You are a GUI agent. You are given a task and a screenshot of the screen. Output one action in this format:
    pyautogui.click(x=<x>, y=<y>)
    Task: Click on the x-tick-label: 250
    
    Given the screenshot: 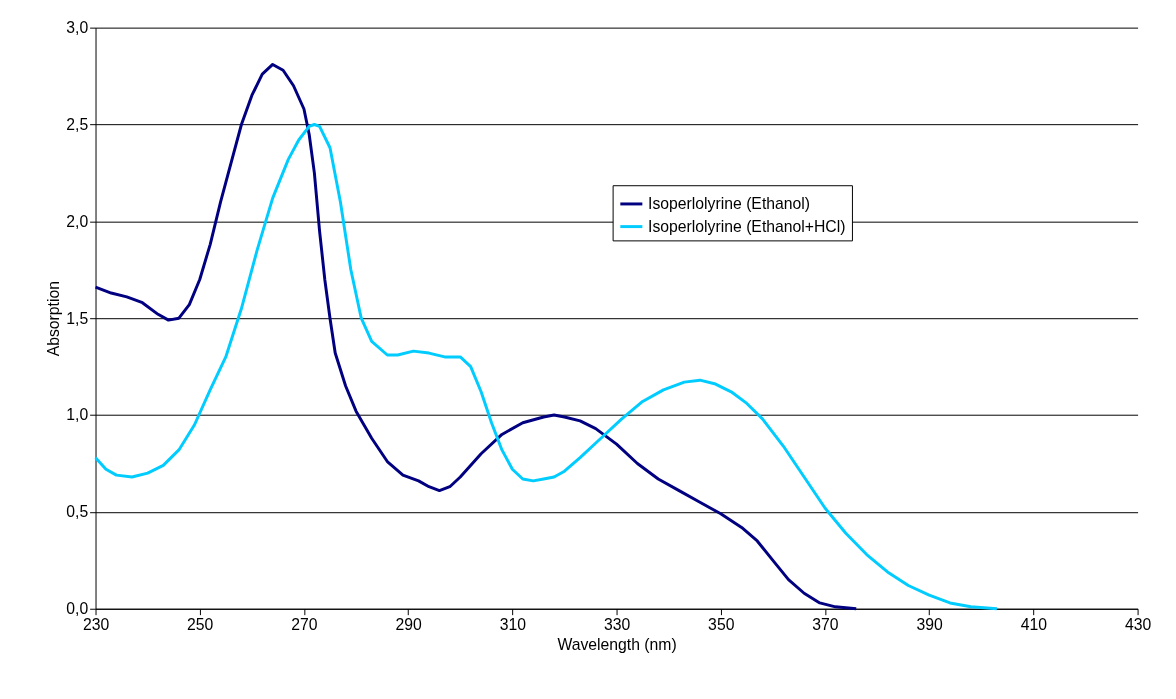 What is the action you would take?
    pyautogui.click(x=200, y=624)
    